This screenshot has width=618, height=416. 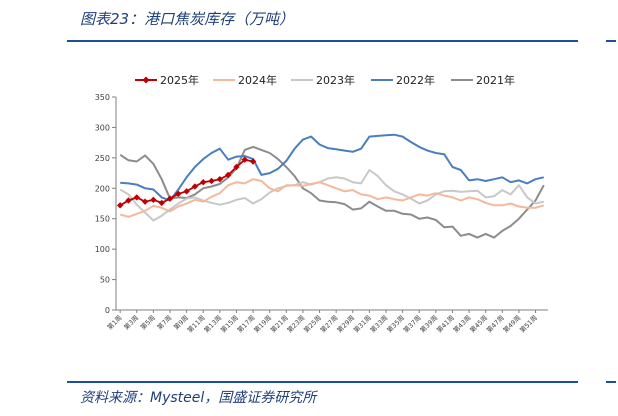 What do you see at coordinates (478, 323) in the screenshot?
I see `x-tick-label: 第45周` at bounding box center [478, 323].